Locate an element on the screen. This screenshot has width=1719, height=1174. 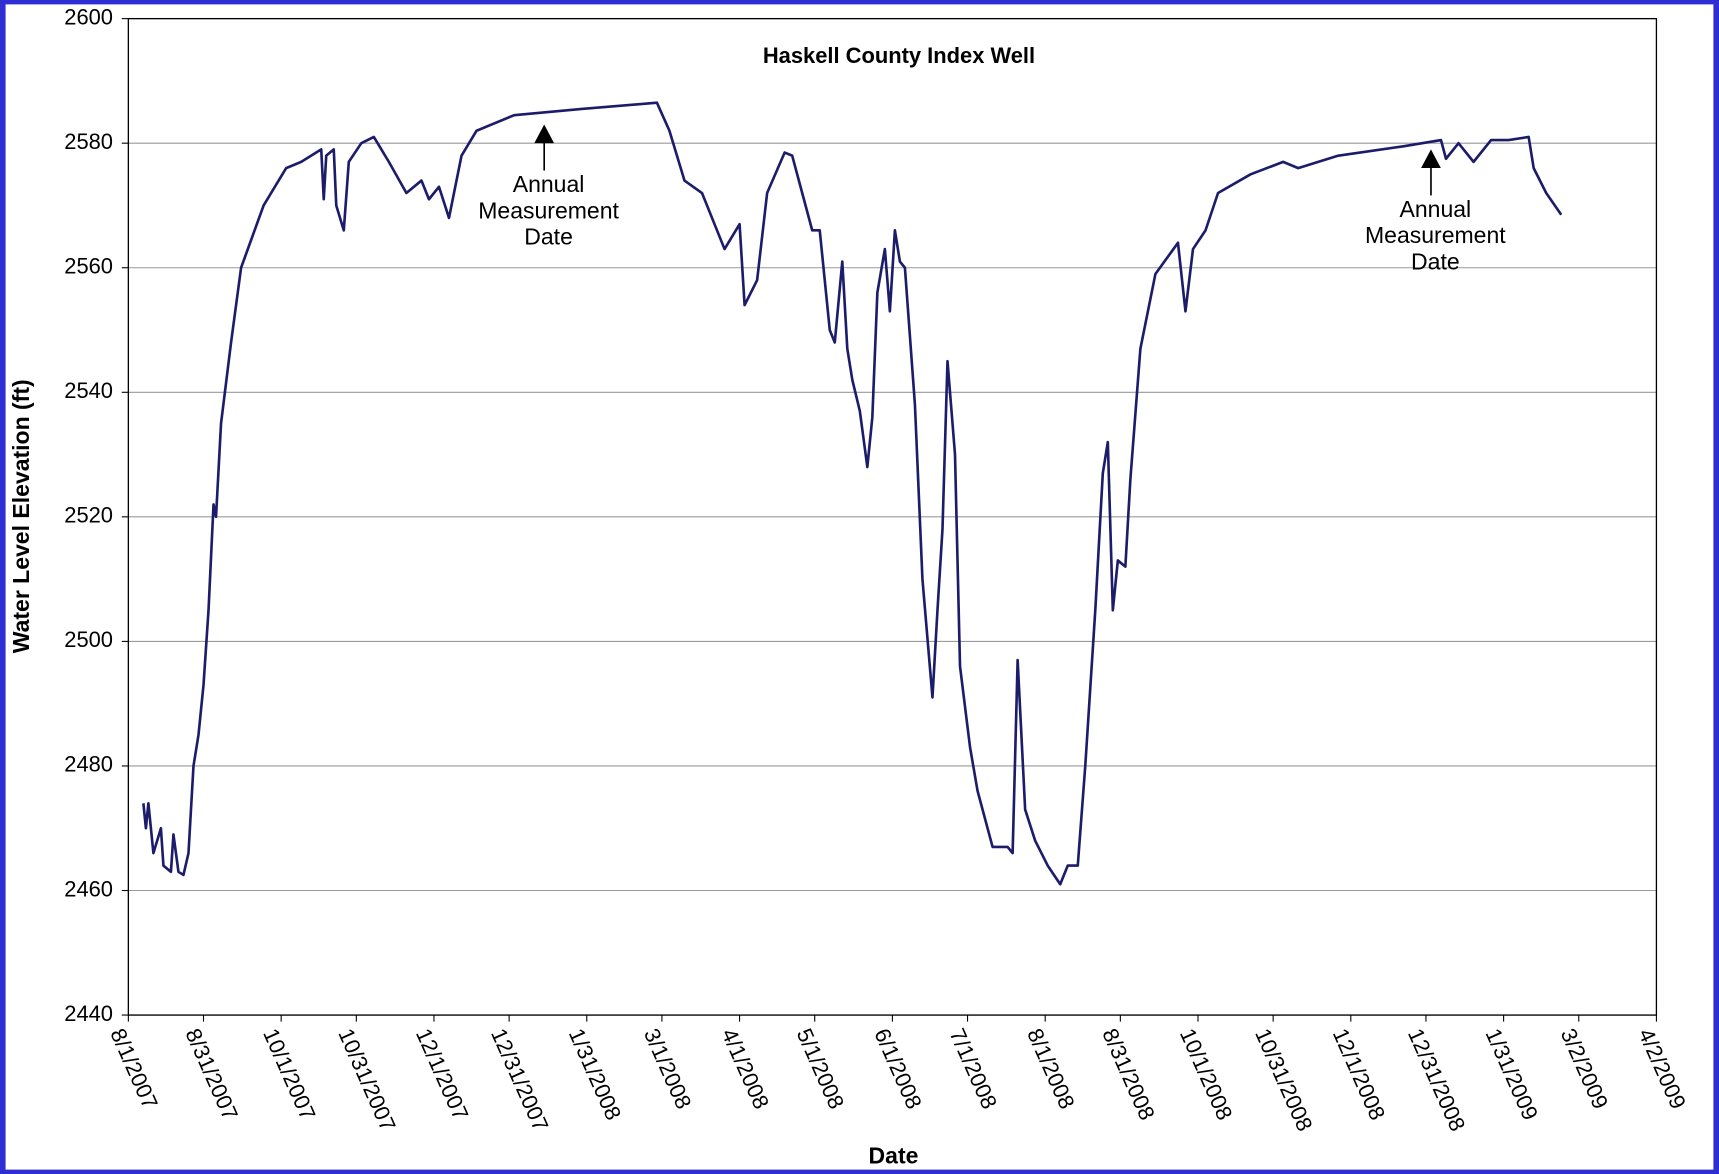
y-tick-label: 2500 is located at coordinates (88, 639).